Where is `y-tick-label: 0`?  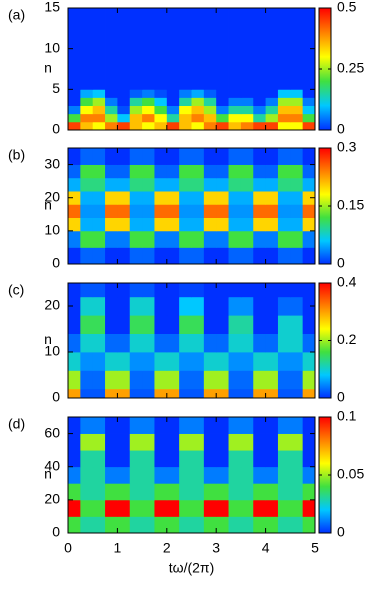
y-tick-label: 0 is located at coordinates (56, 397).